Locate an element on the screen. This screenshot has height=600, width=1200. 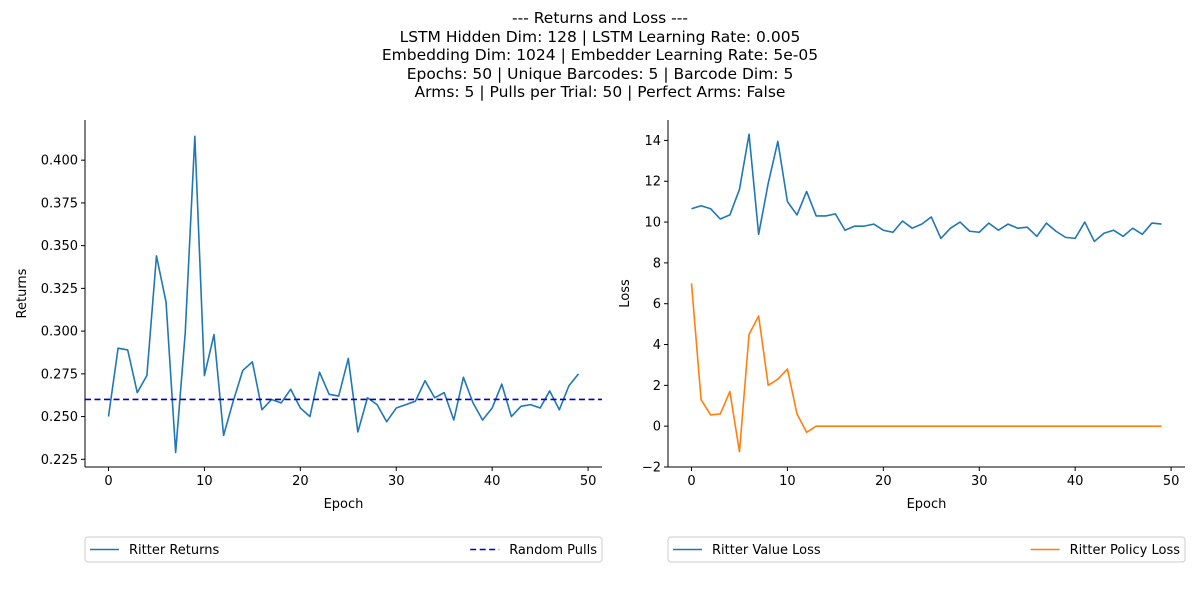
y-tick-label: 0.375 is located at coordinates (59, 203).